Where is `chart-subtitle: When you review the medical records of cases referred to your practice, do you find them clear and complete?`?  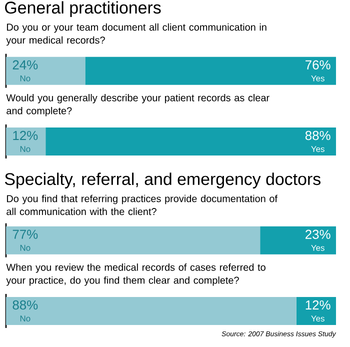 chart-subtitle: When you review the medical records of cases referred to your practice, do you find them clear and complete? is located at coordinates (136, 275).